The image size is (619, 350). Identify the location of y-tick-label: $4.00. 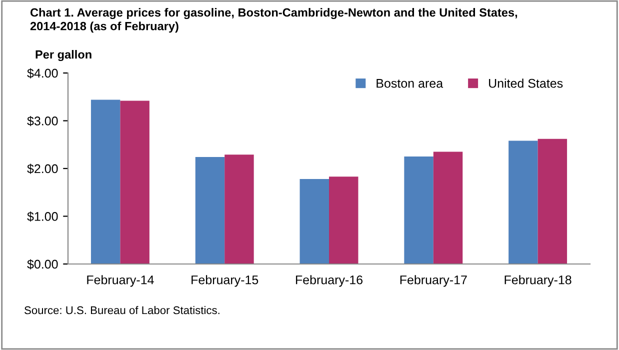
(42, 73).